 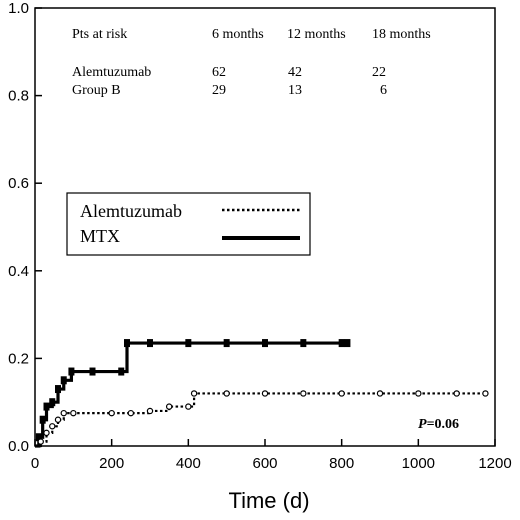 What do you see at coordinates (268, 500) in the screenshot?
I see `x-axis-title: Time (d)` at bounding box center [268, 500].